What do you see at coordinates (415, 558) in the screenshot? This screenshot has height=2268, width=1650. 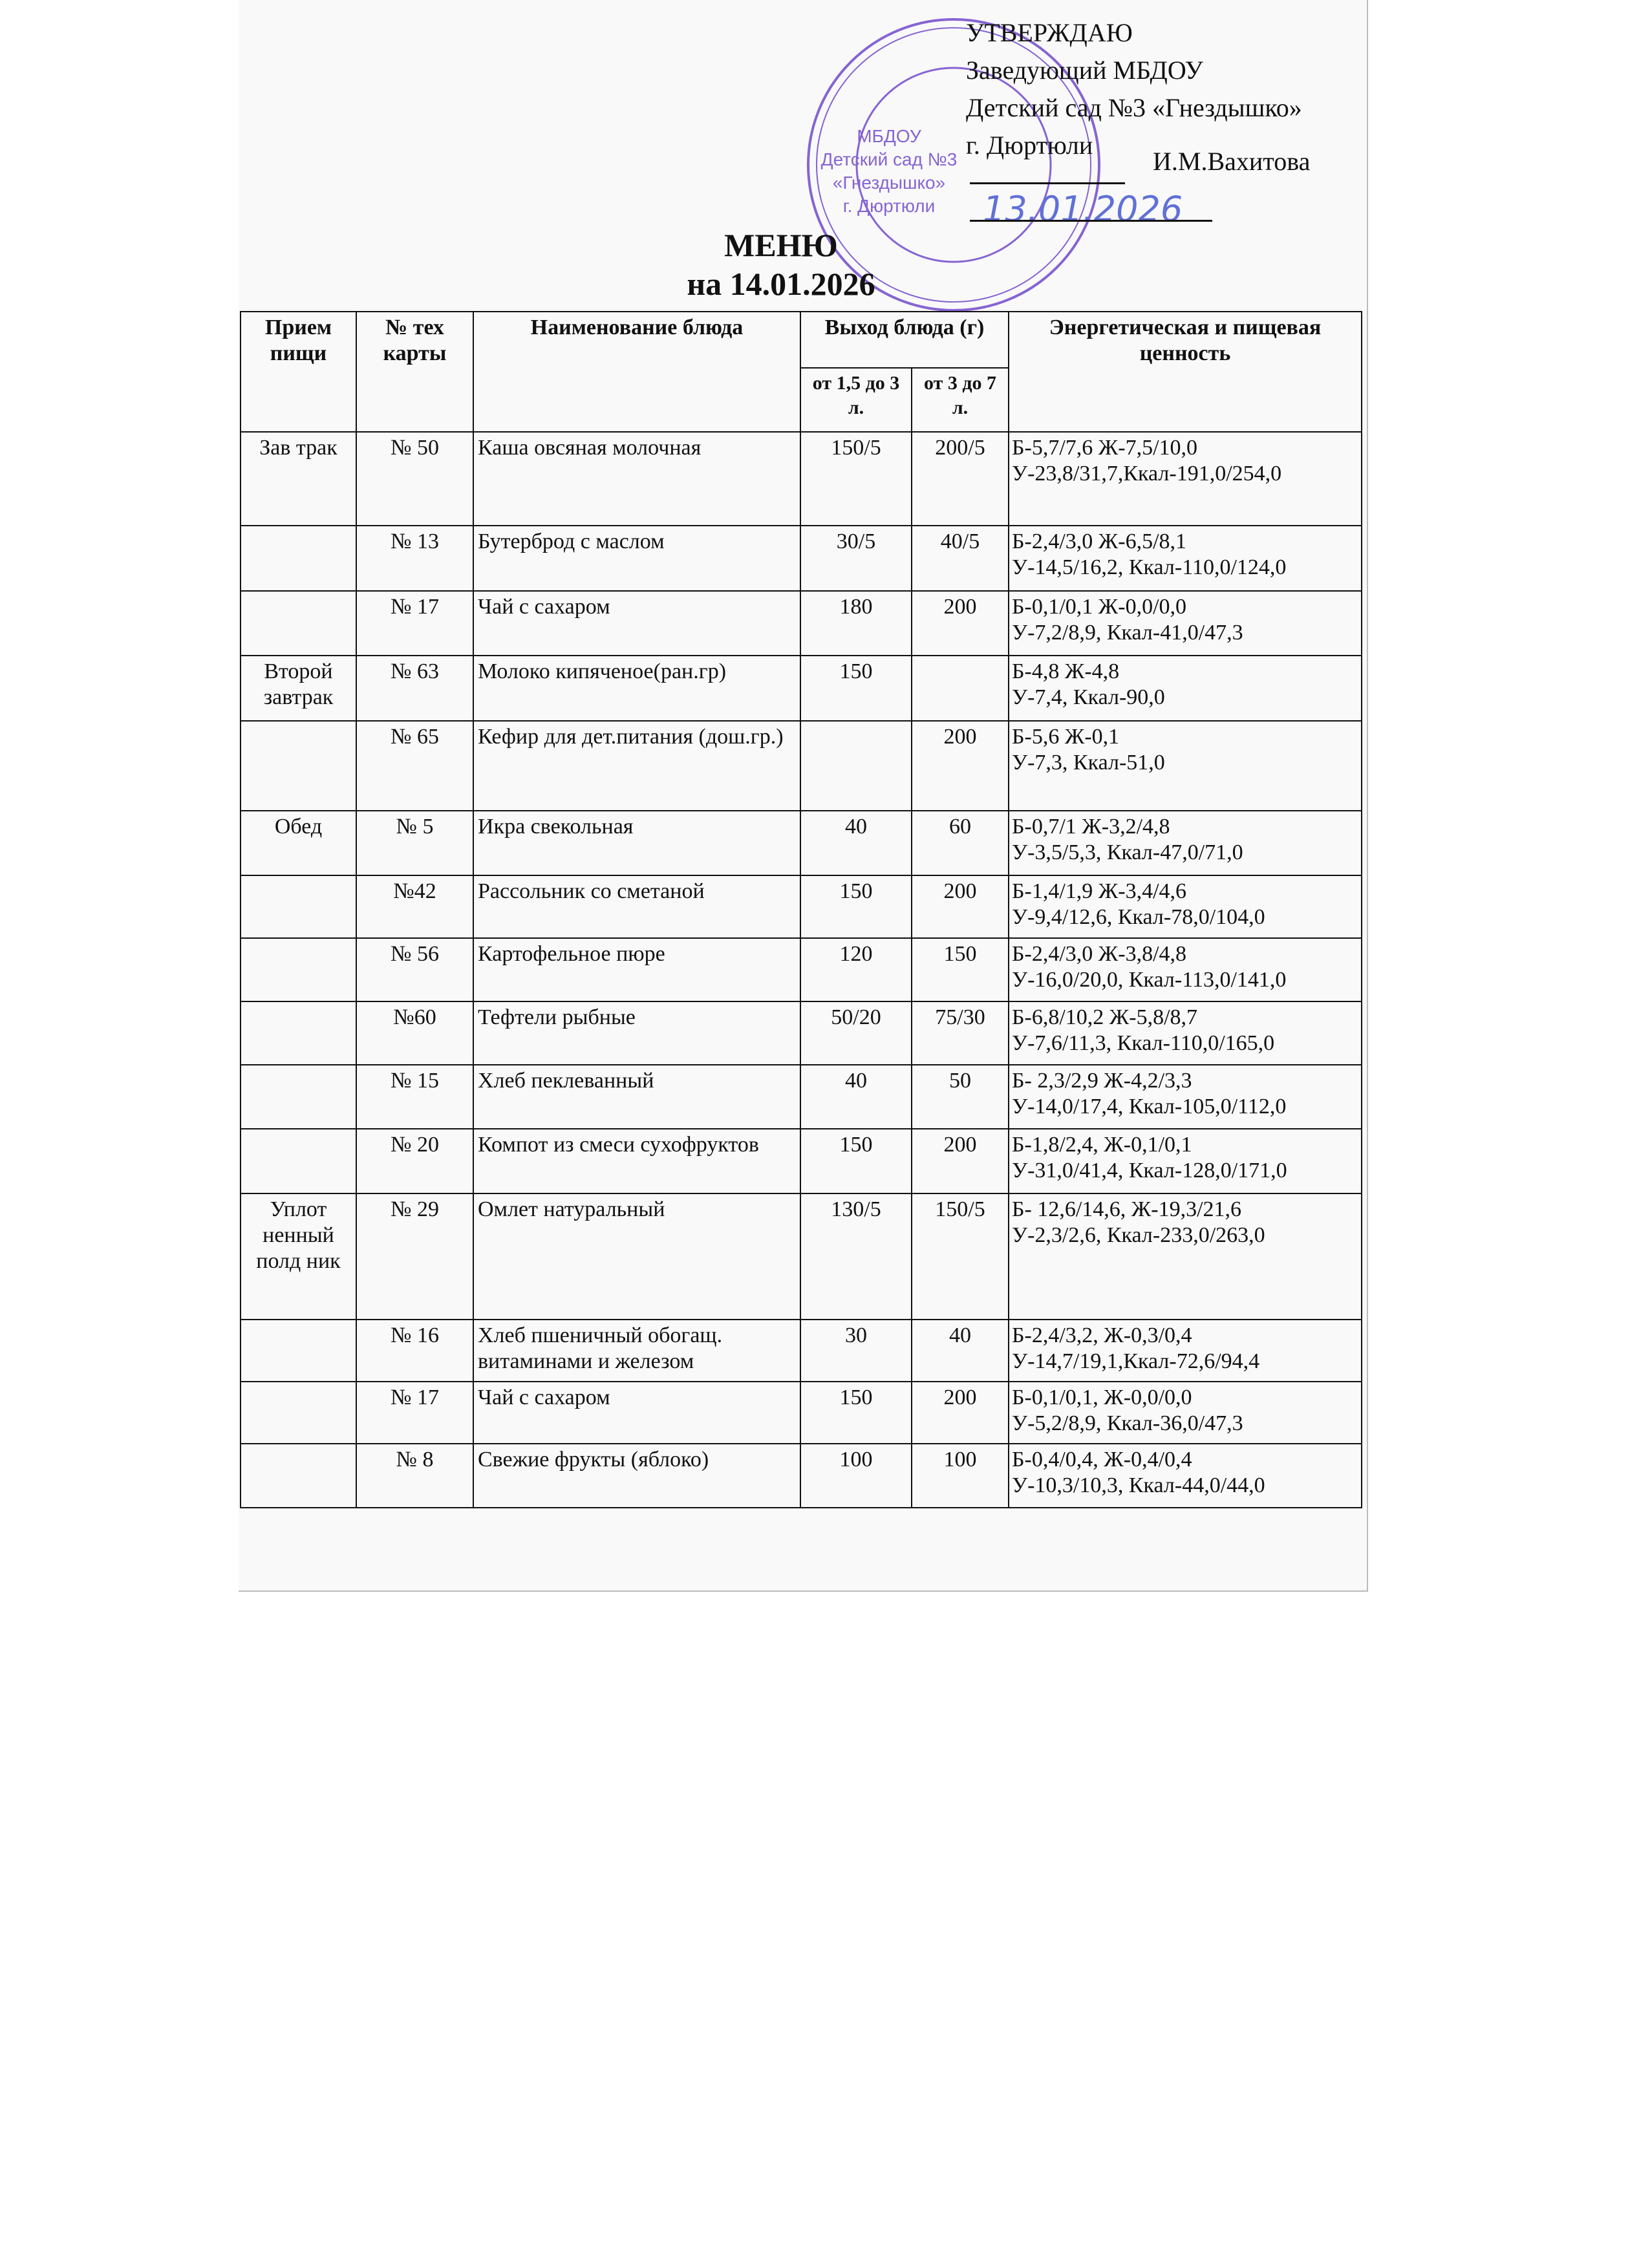 I see `card-cell: № 13` at bounding box center [415, 558].